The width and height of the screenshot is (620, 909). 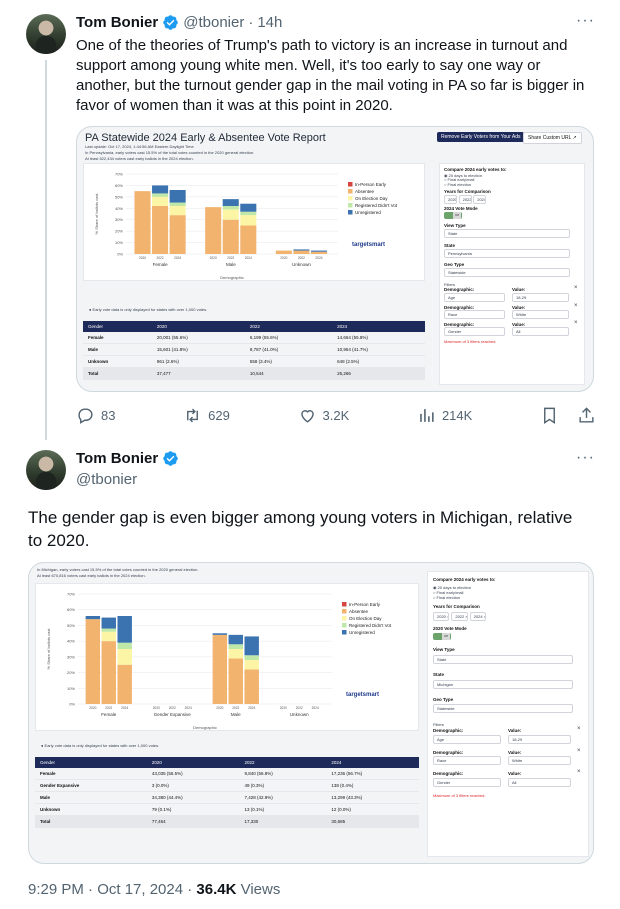 What do you see at coordinates (372, 774) in the screenshot?
I see `table-cell: 17,236 (56.7%)` at bounding box center [372, 774].